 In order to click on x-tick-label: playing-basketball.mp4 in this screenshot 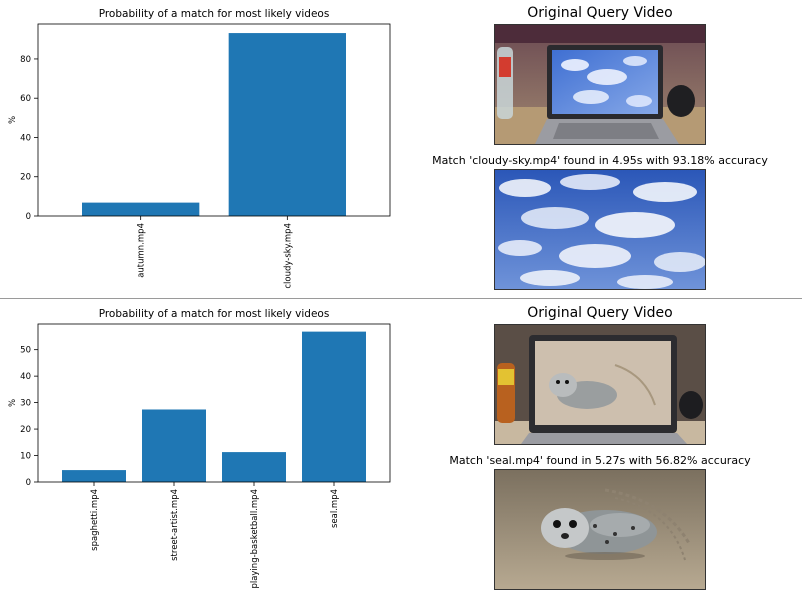, I will do `click(255, 539)`.